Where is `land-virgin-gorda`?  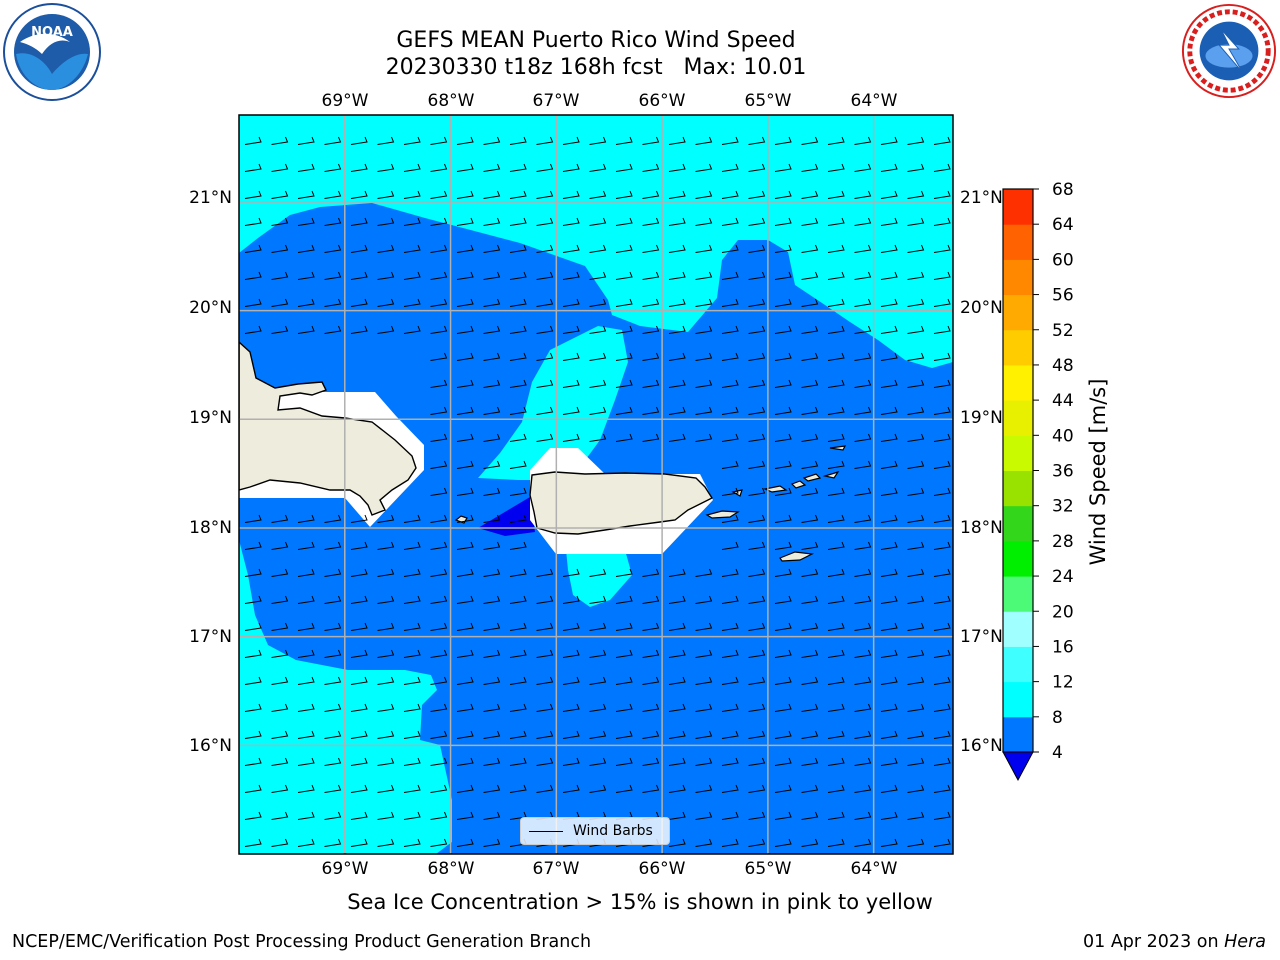
land-virgin-gorda is located at coordinates (831, 474).